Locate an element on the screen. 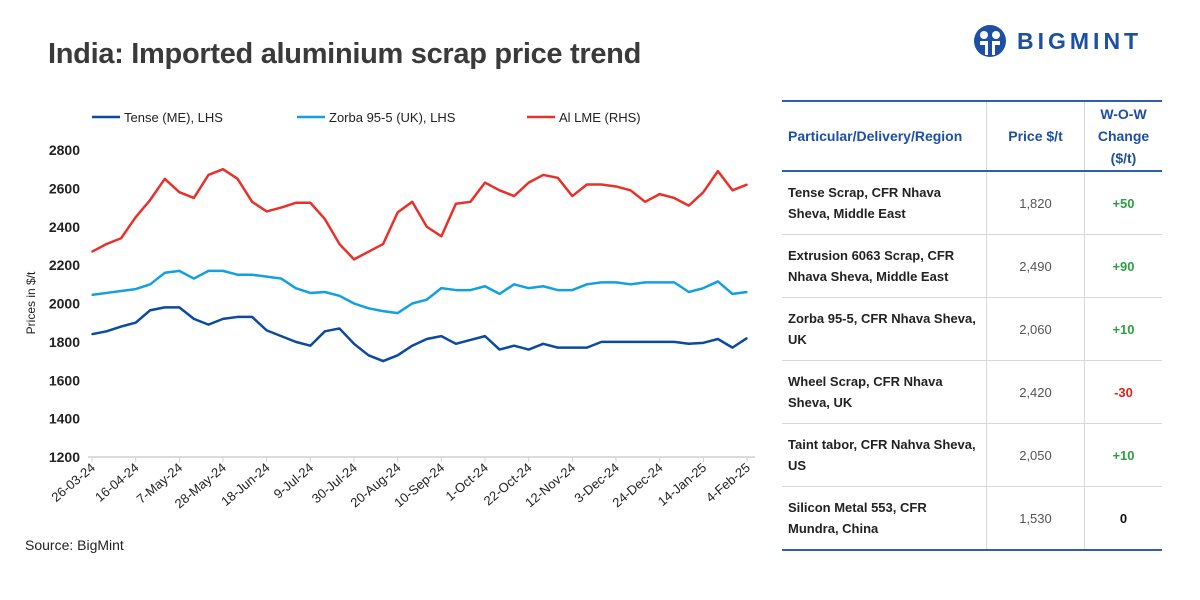 The height and width of the screenshot is (600, 1200). row-change: +10 is located at coordinates (1123, 329).